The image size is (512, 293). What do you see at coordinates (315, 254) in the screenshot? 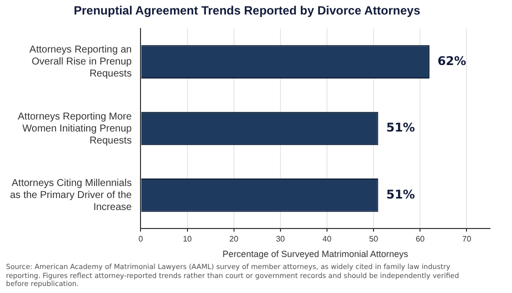
I see `x-axis-title: Percentage of Surveyed Matrimonial Attorneys` at bounding box center [315, 254].